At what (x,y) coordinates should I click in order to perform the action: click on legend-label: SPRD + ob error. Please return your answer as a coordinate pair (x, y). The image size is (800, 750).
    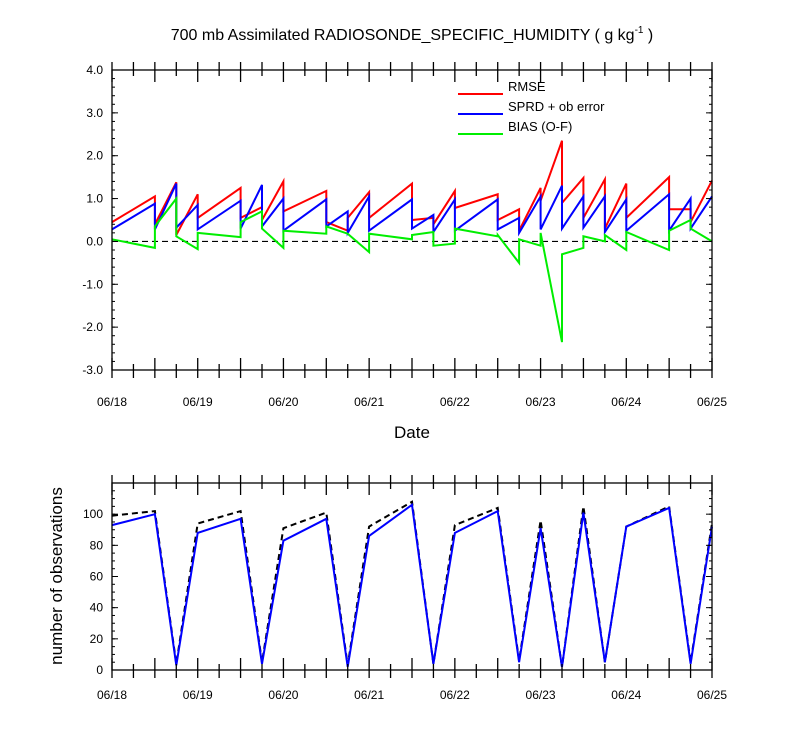
    Looking at the image, I should click on (556, 106).